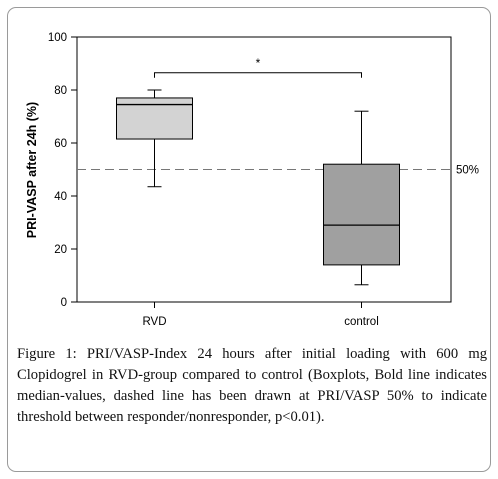 The image size is (498, 479). I want to click on y-axis: 0 20 40 60 80 100, so click(62, 170).